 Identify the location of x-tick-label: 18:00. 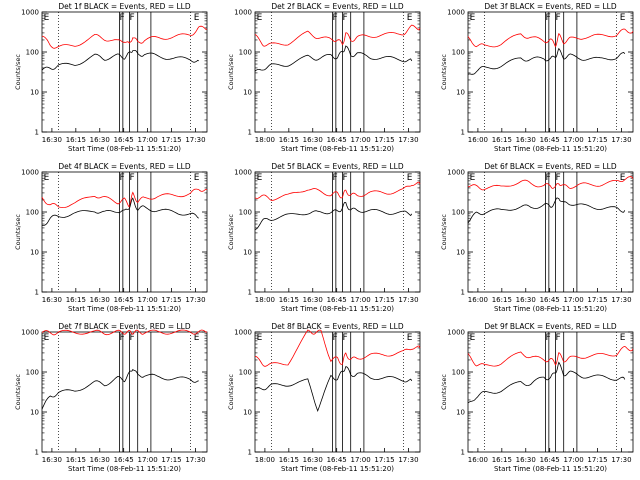
(265, 300).